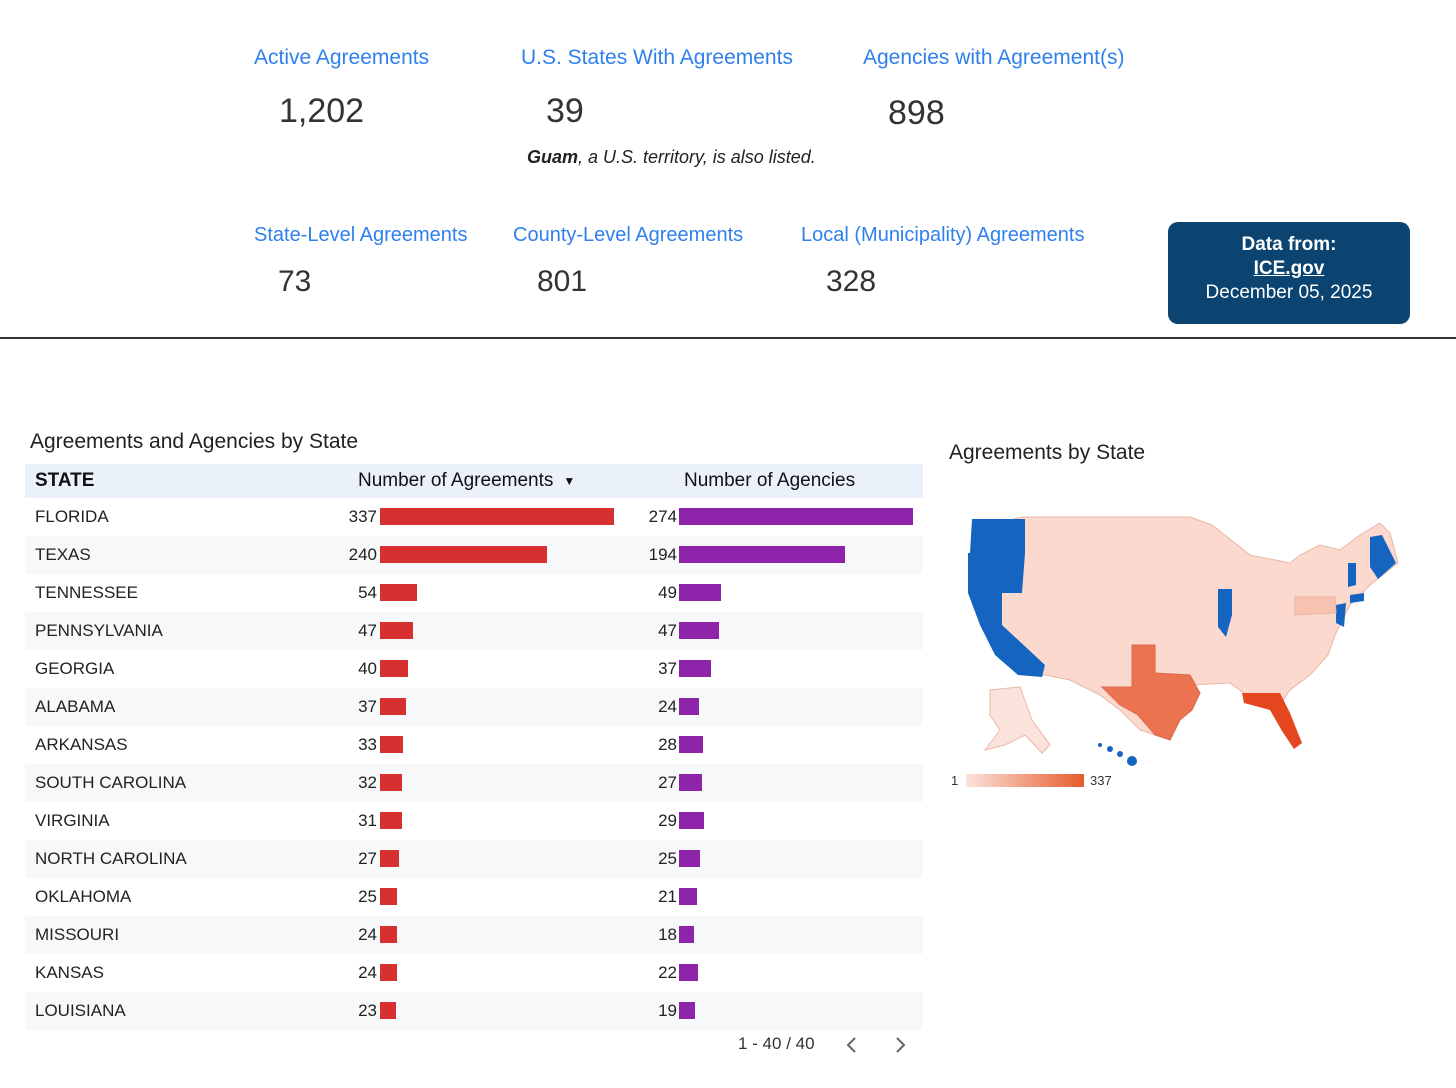 The height and width of the screenshot is (1088, 1456). I want to click on cell-agreements: 27, so click(367, 858).